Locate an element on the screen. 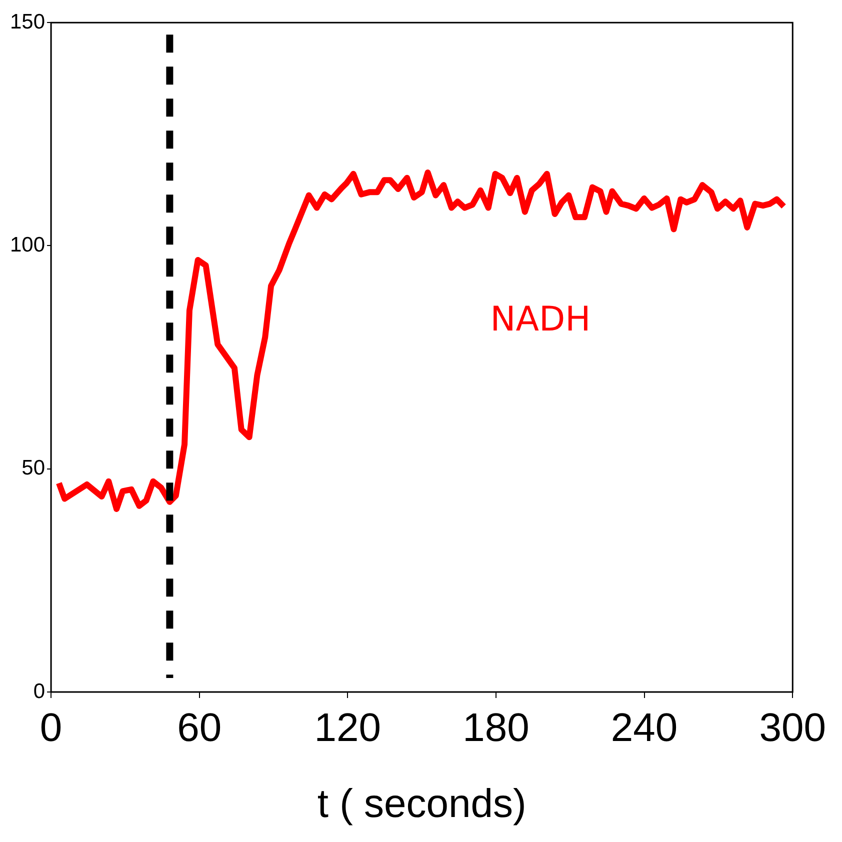 This screenshot has width=842, height=842. x-tick-label: 120 is located at coordinates (348, 728).